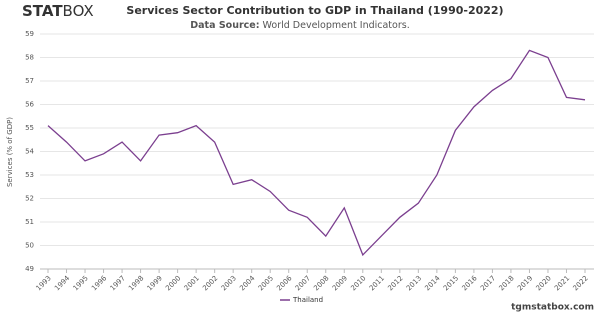 The height and width of the screenshot is (314, 600). Describe the element at coordinates (44, 283) in the screenshot. I see `x-tick-label: 1993` at that location.